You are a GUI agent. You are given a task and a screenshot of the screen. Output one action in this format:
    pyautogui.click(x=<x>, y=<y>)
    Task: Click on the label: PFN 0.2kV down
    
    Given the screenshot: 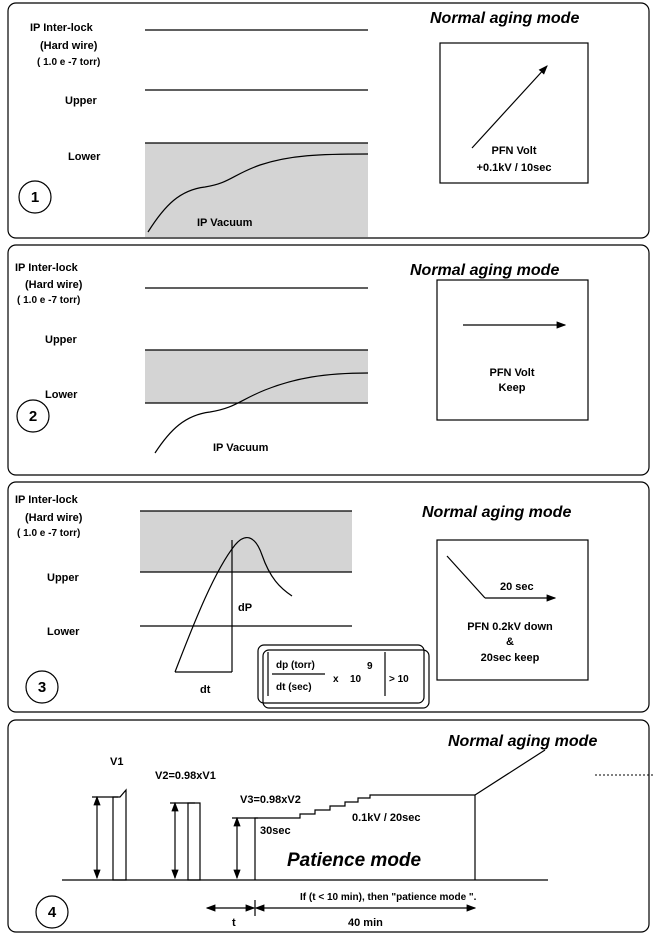 What is the action you would take?
    pyautogui.click(x=510, y=627)
    